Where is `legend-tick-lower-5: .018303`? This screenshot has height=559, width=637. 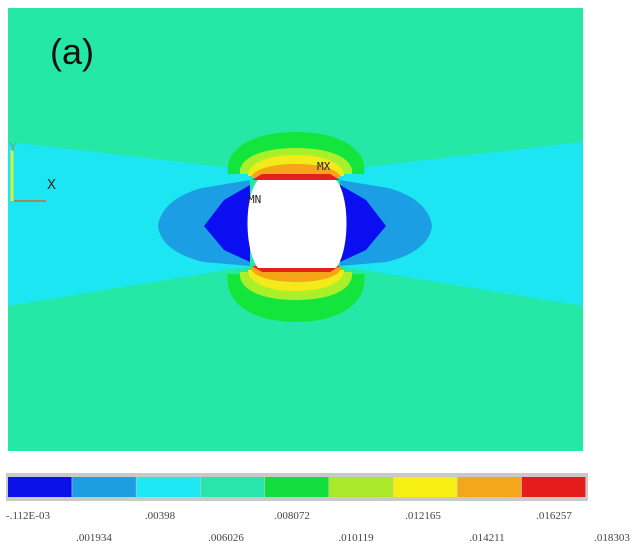
legend-tick-lower-5: .018303 is located at coordinates (612, 538).